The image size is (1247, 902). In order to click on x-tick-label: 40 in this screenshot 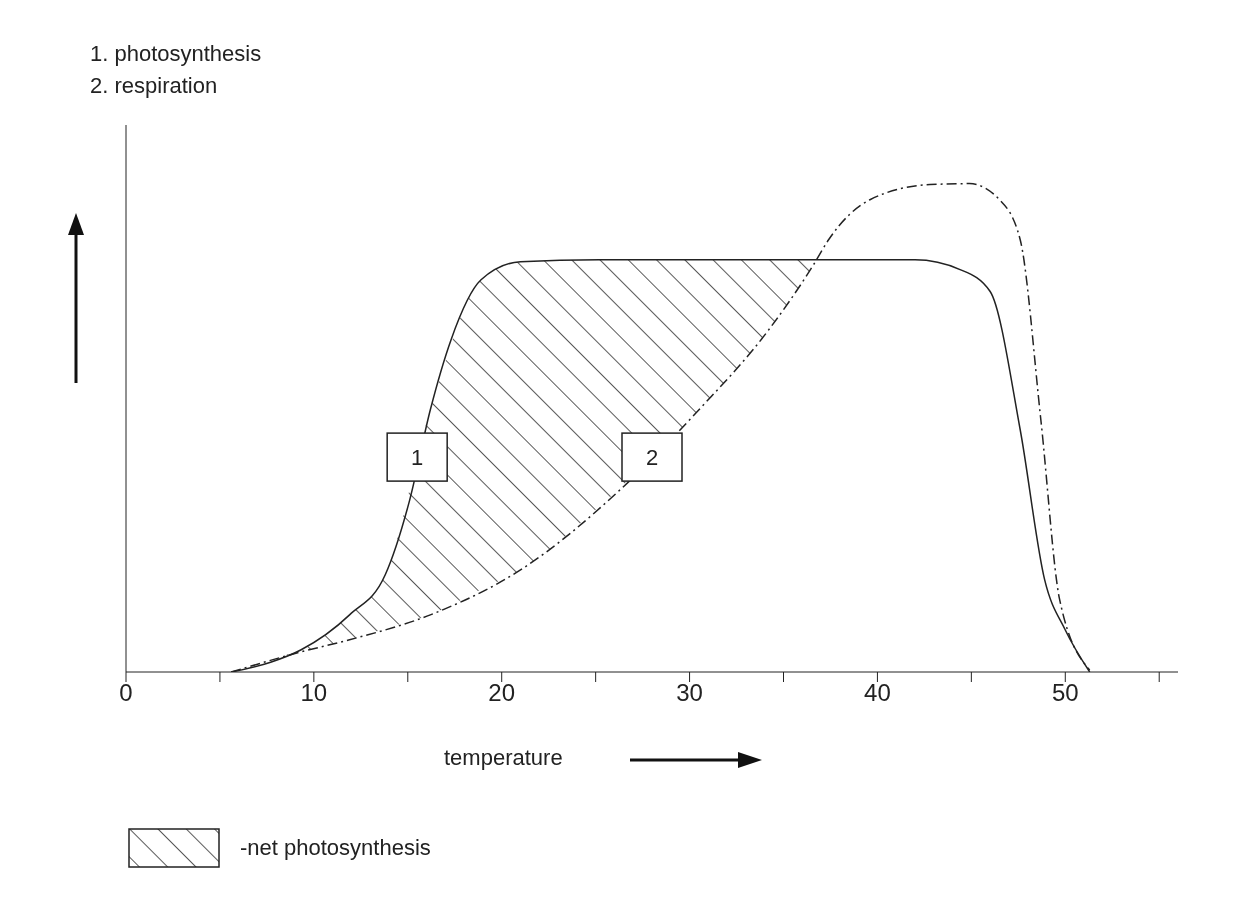, I will do `click(877, 693)`.